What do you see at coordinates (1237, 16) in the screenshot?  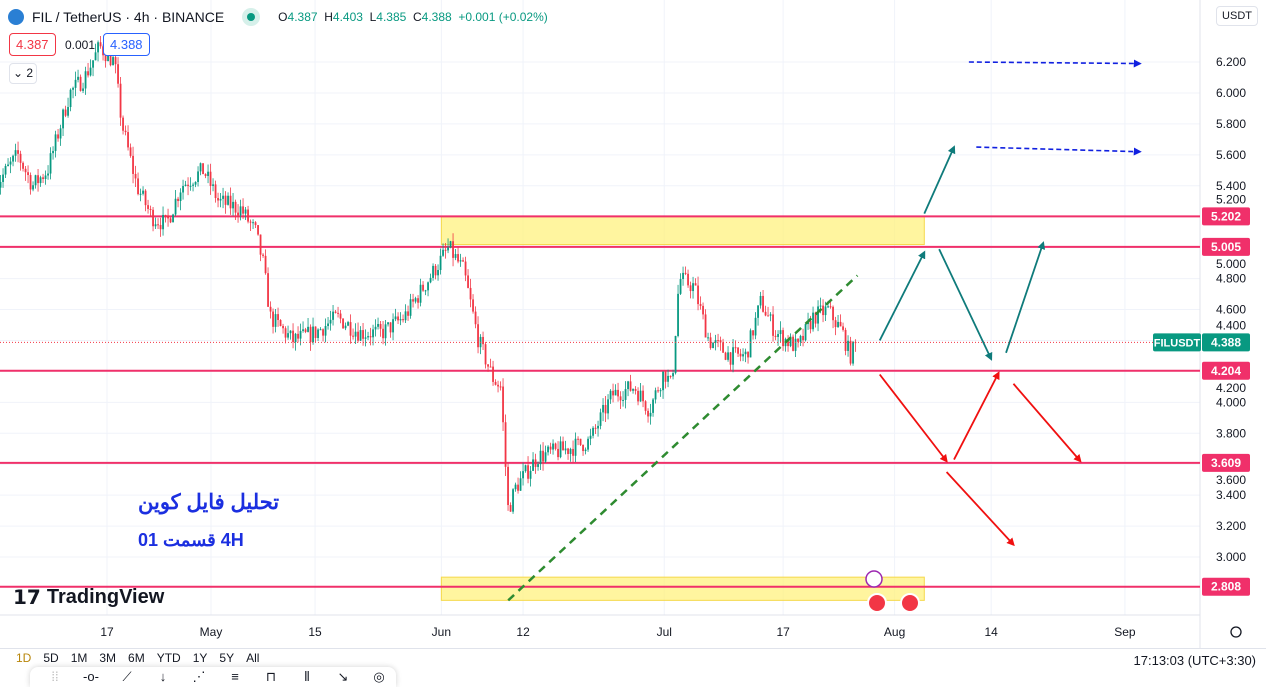 I see `currency-button: USDT` at bounding box center [1237, 16].